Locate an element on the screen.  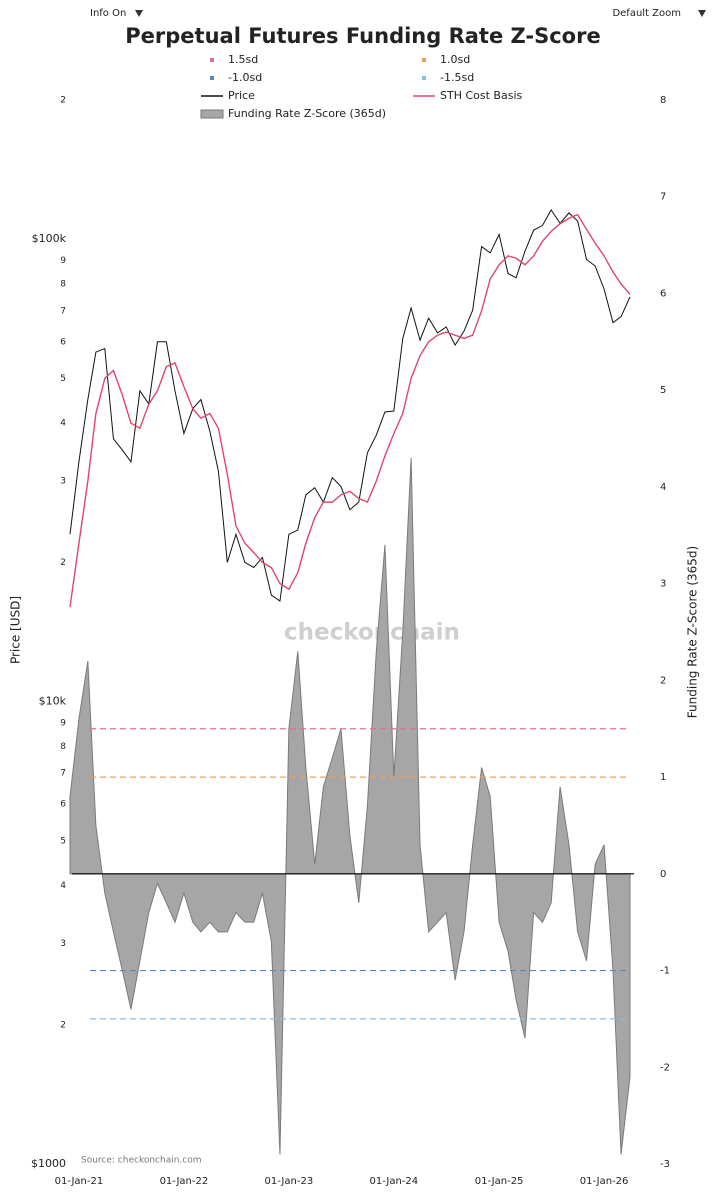
x-tick-label: 01-Jan-26 is located at coordinates (604, 1181).